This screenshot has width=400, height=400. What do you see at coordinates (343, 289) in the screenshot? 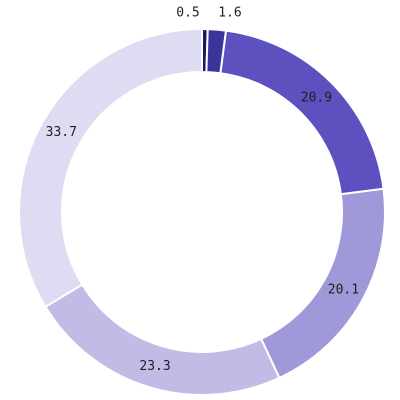
I see `data-label-3: 20.1` at bounding box center [343, 289].